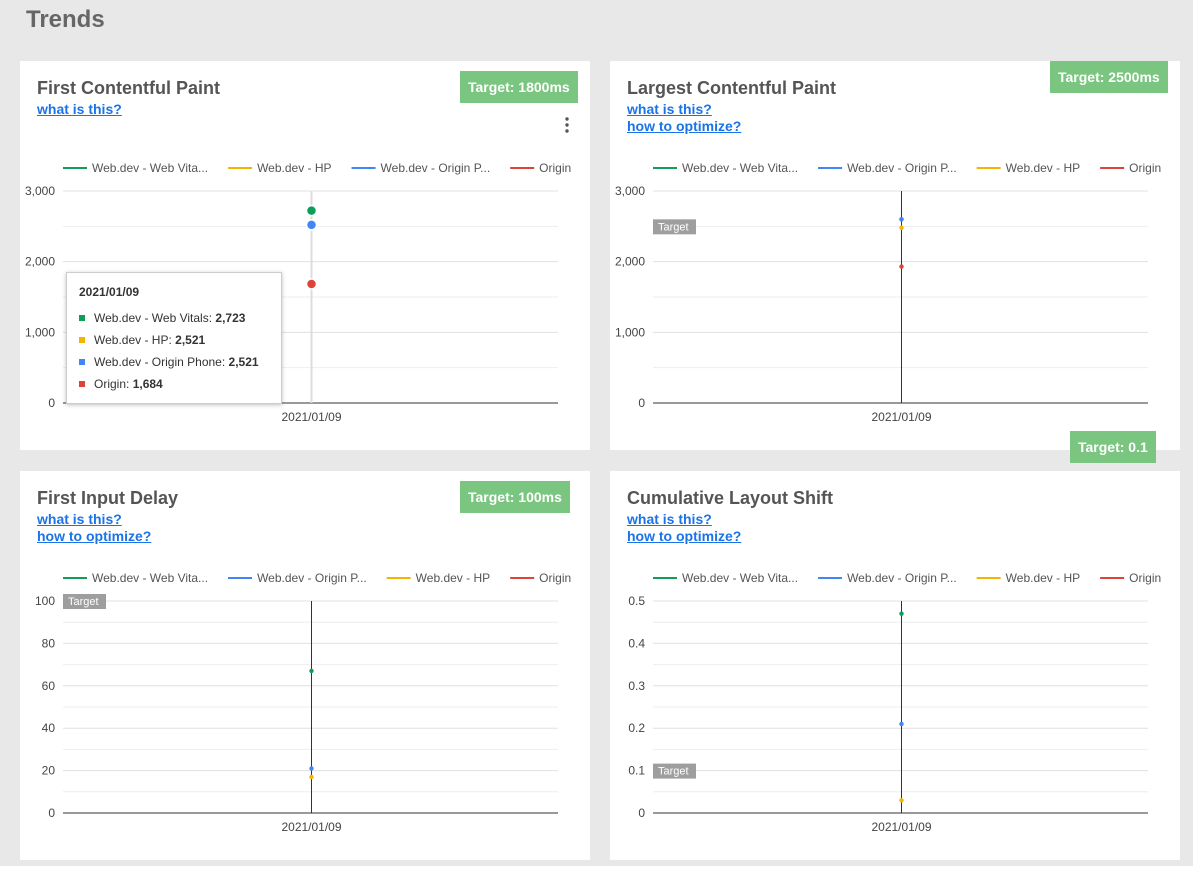 This screenshot has width=1193, height=869. I want to click on y-tick-label: 40, so click(49, 728).